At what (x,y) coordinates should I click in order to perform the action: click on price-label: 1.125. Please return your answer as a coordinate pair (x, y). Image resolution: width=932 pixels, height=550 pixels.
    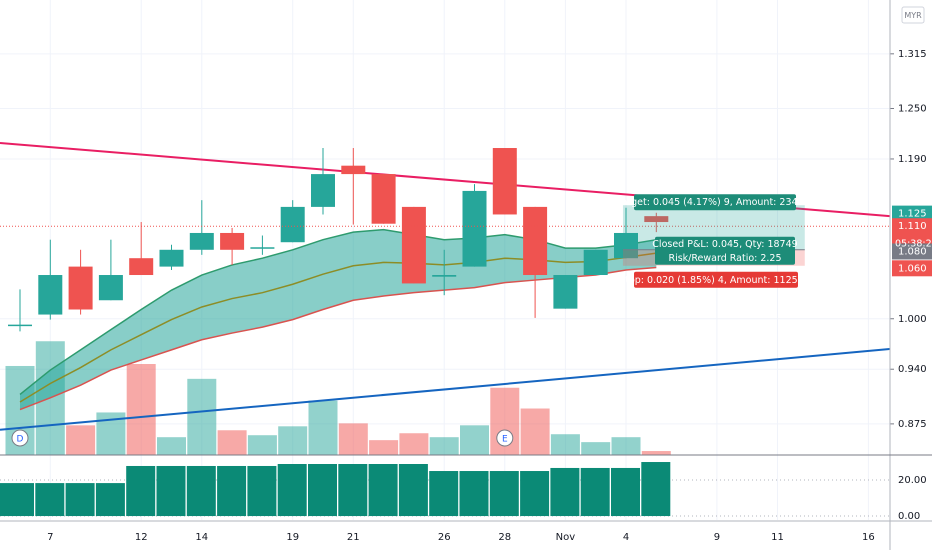
    Looking at the image, I should click on (912, 214).